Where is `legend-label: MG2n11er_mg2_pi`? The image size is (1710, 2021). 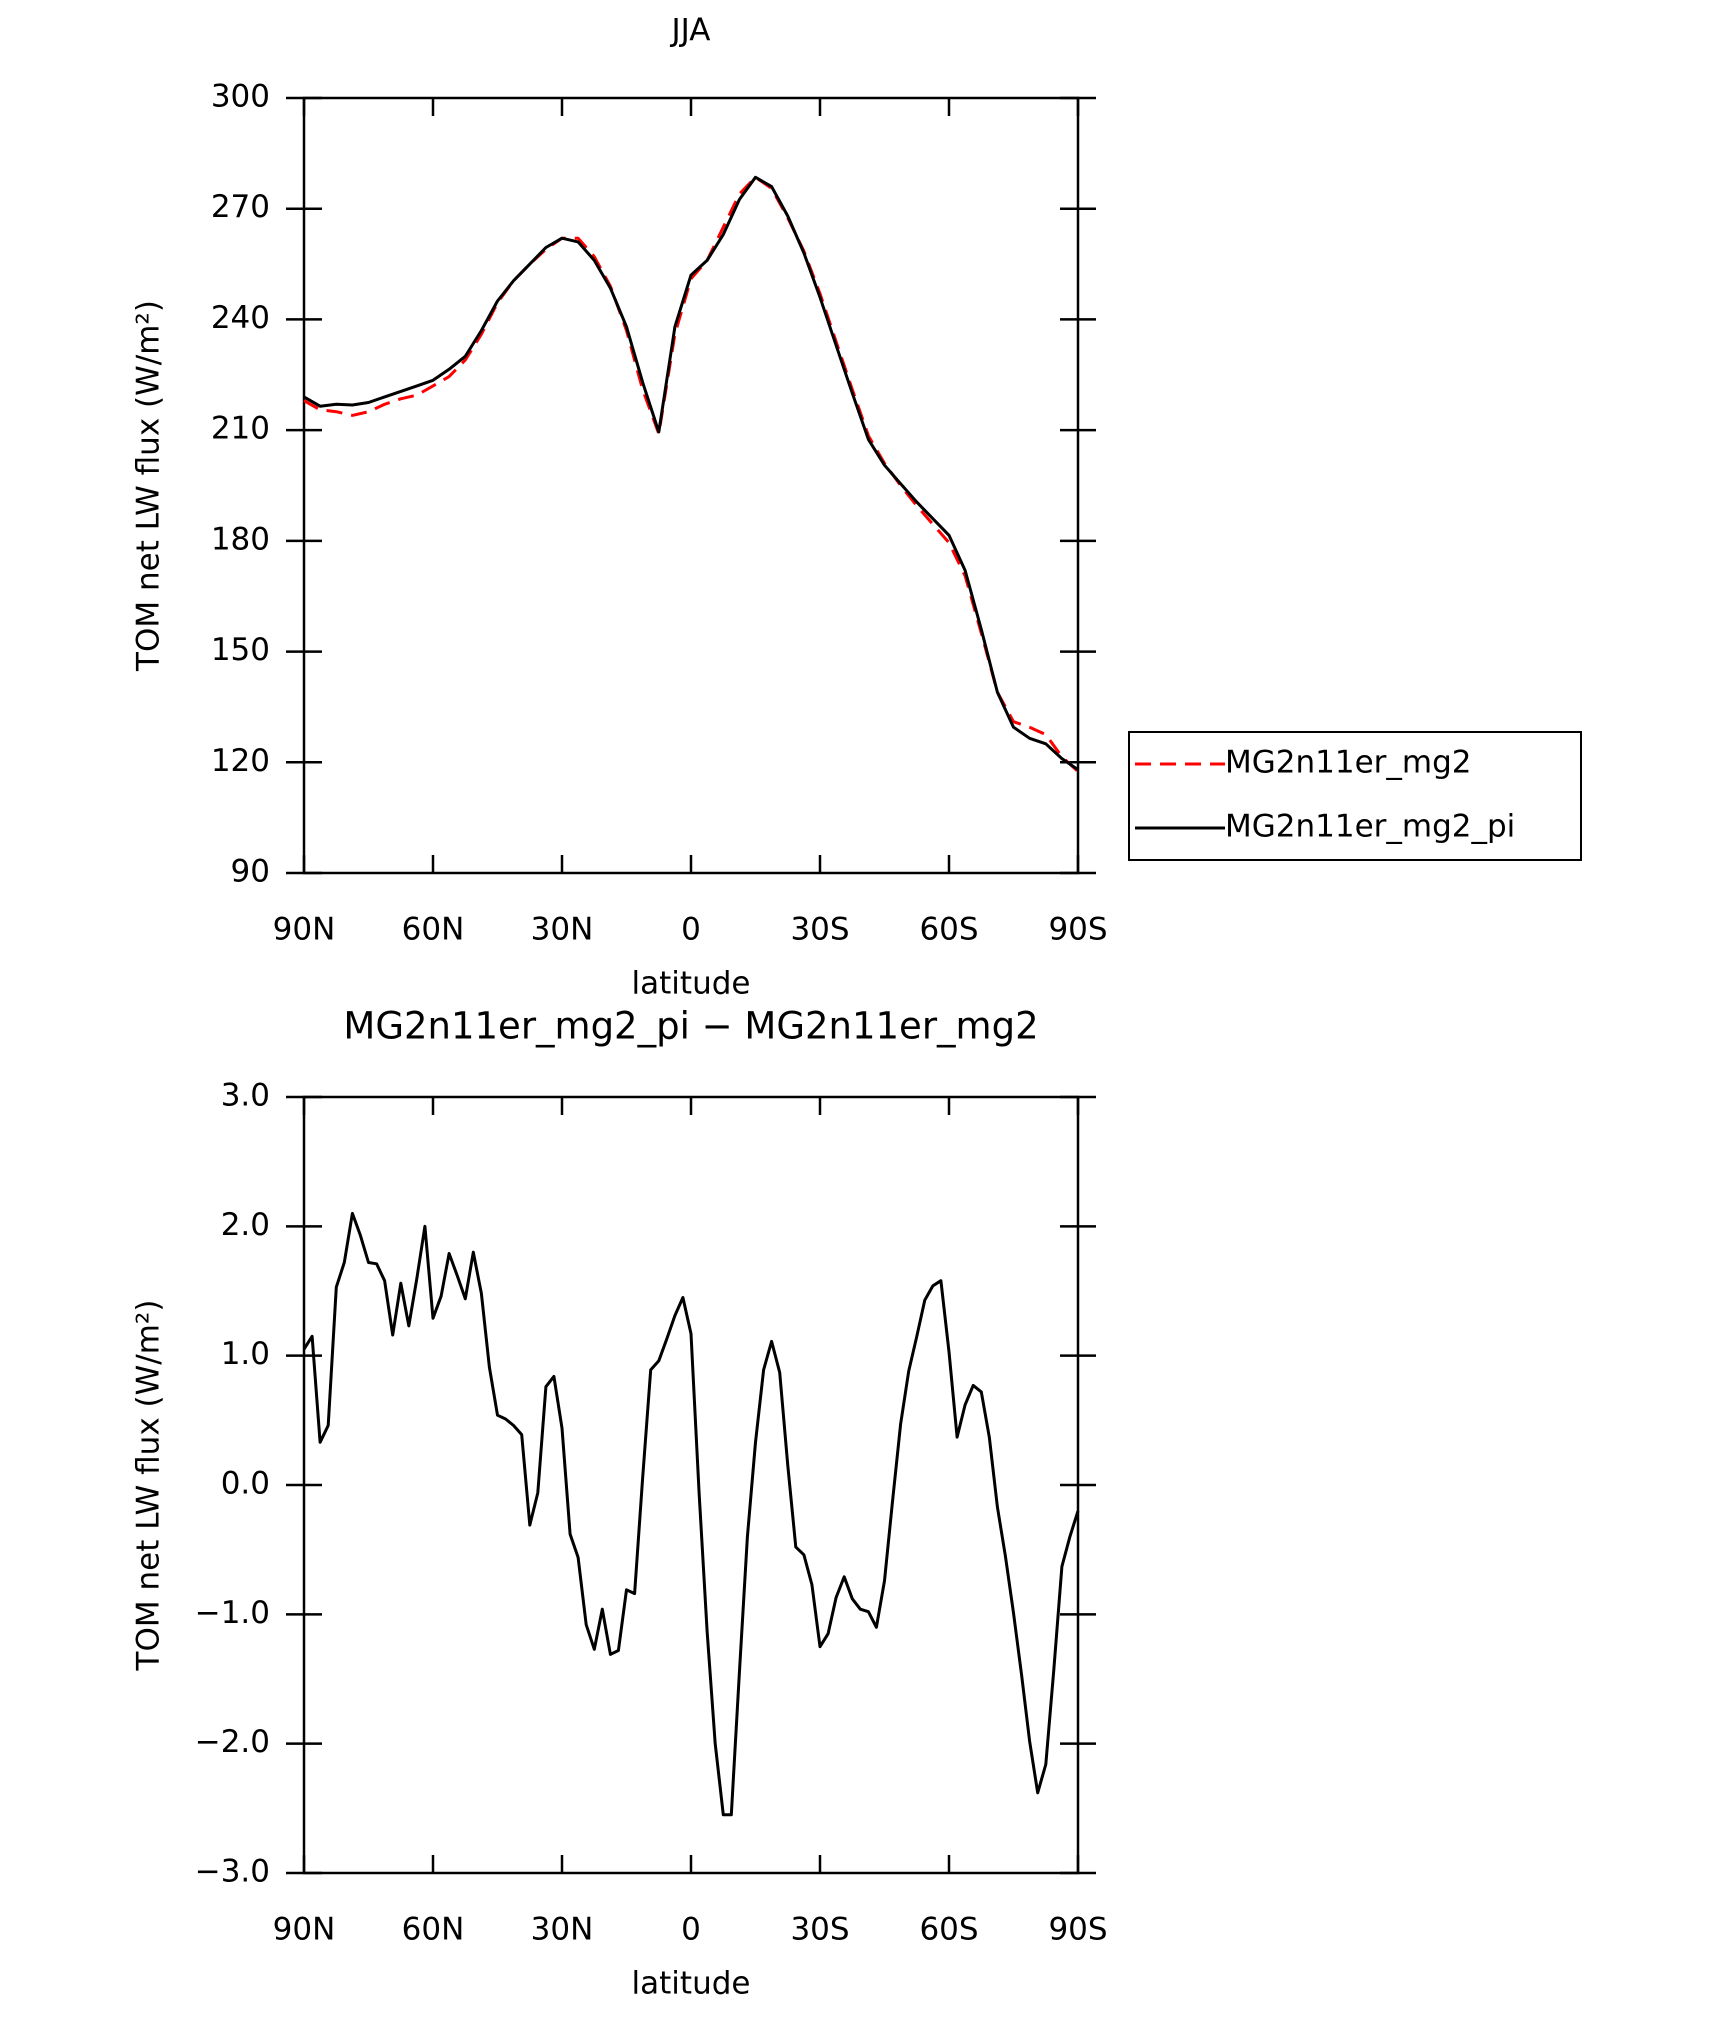
legend-label: MG2n11er_mg2_pi is located at coordinates (1370, 827).